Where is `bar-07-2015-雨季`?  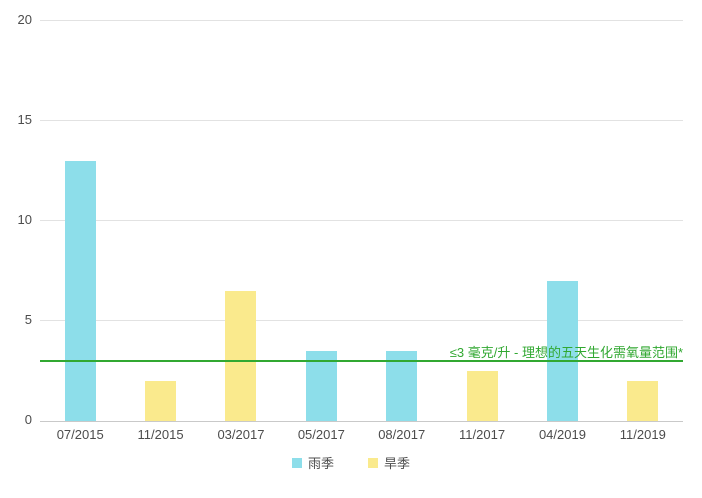 bar-07-2015-雨季 is located at coordinates (80, 291).